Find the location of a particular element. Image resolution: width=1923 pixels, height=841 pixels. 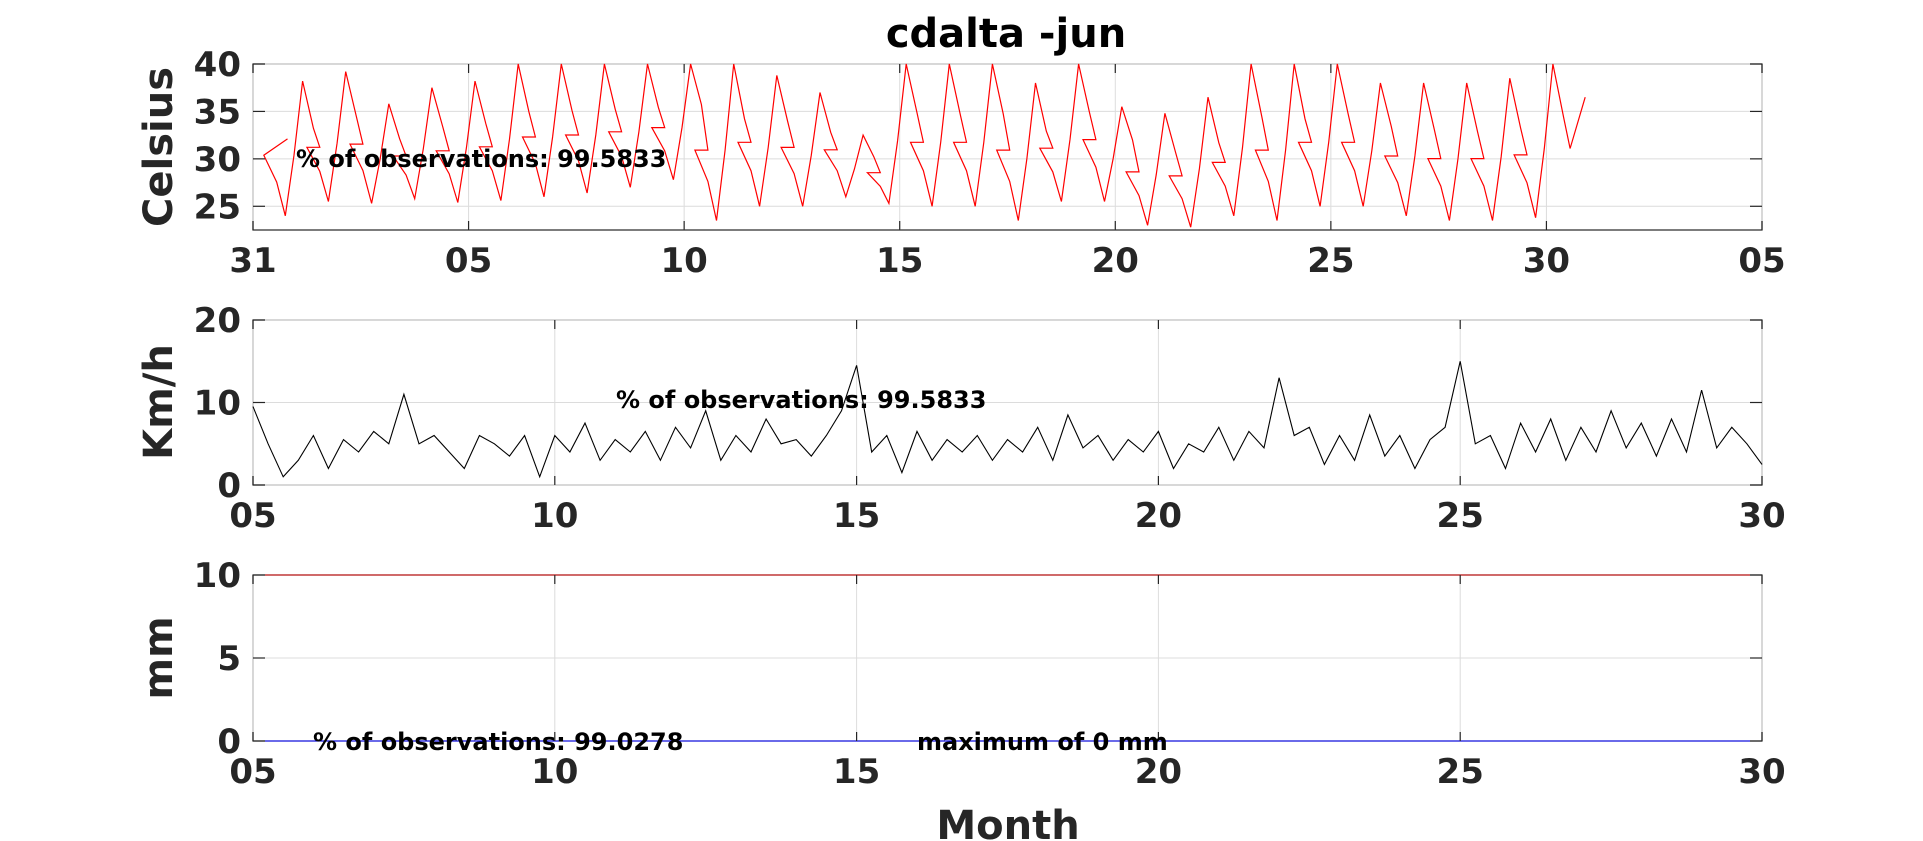

precipitation-x-tick-label: 25 is located at coordinates (1460, 772).